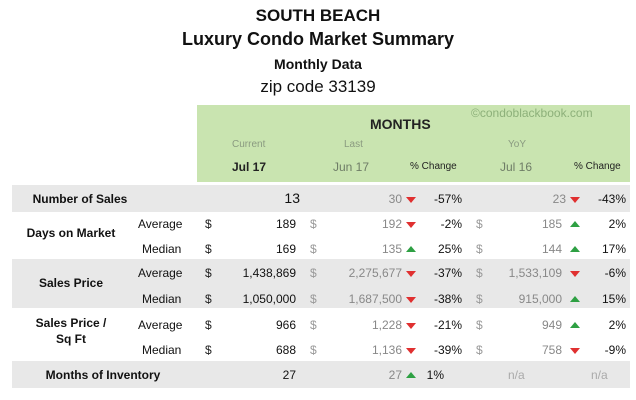 This screenshot has height=400, width=636. I want to click on months-header-block, so click(413, 143).